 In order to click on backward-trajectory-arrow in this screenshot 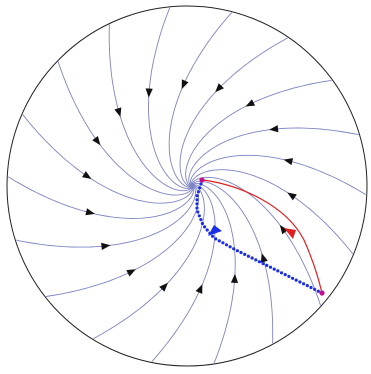, I will do `click(215, 230)`.